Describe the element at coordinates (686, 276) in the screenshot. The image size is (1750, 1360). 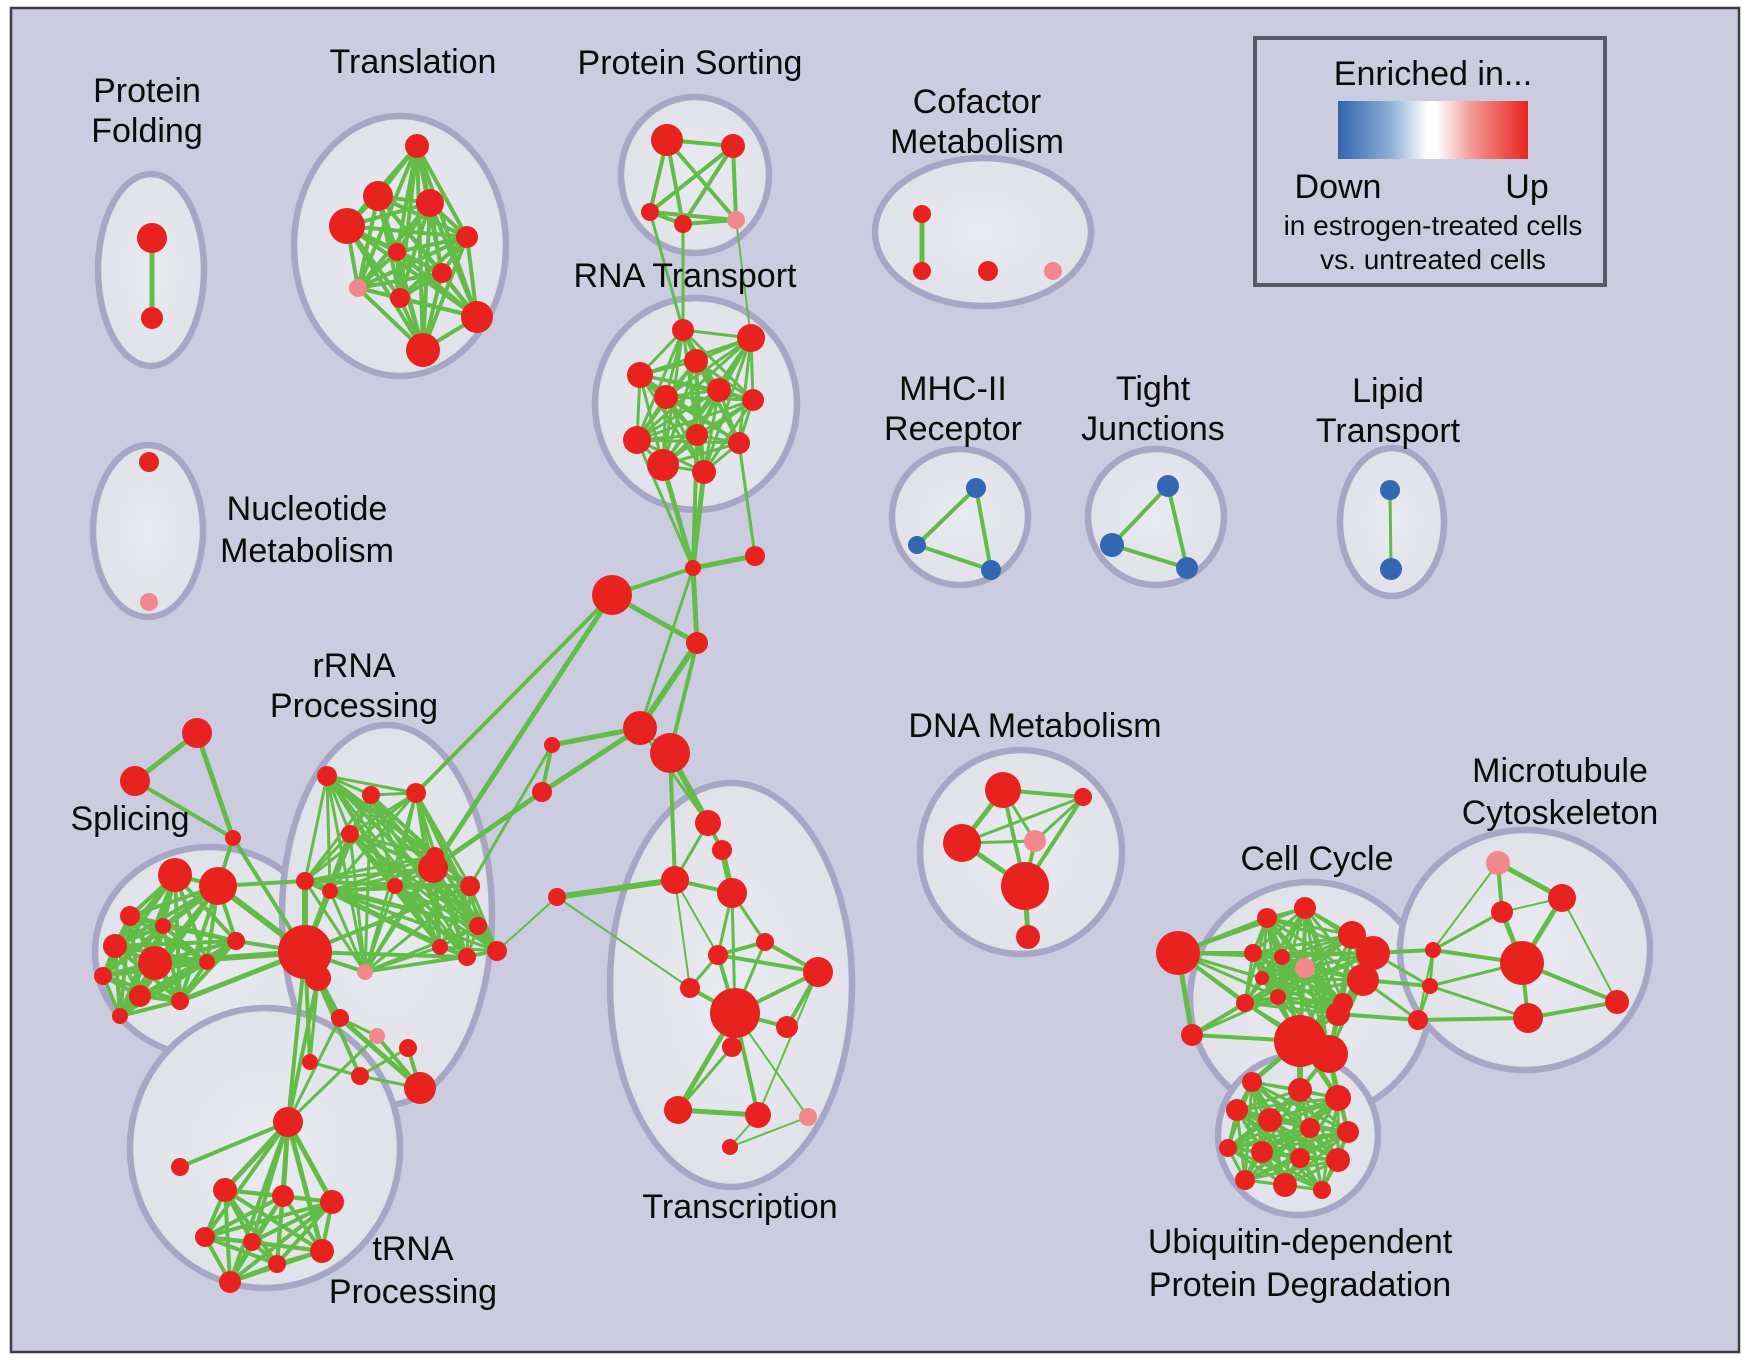
I see `cluster-label-rna-transport: RNA Transport` at that location.